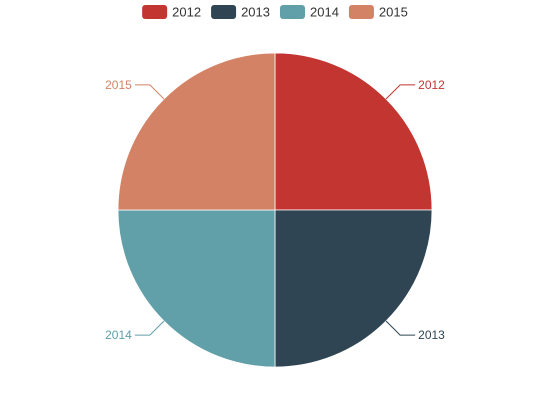  I want to click on legend-item-2015: 2015, so click(378, 12).